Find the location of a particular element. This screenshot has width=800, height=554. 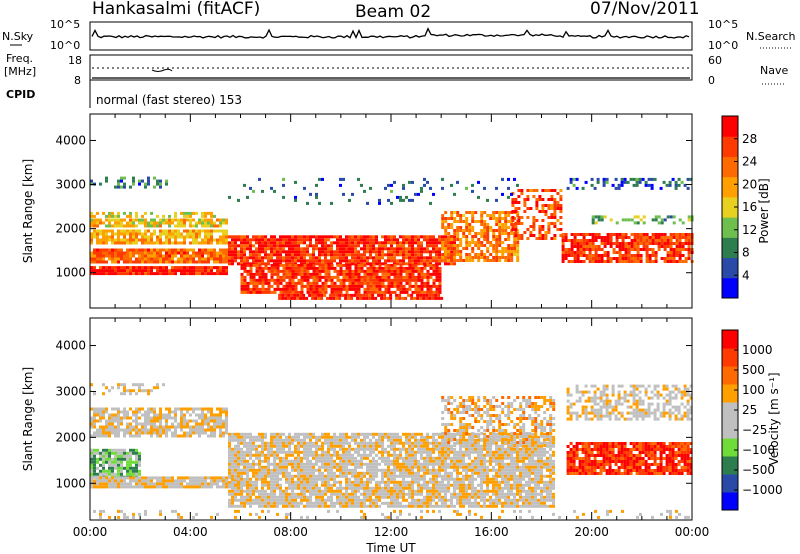

freq-label-2: [MHz] is located at coordinates (20, 71).